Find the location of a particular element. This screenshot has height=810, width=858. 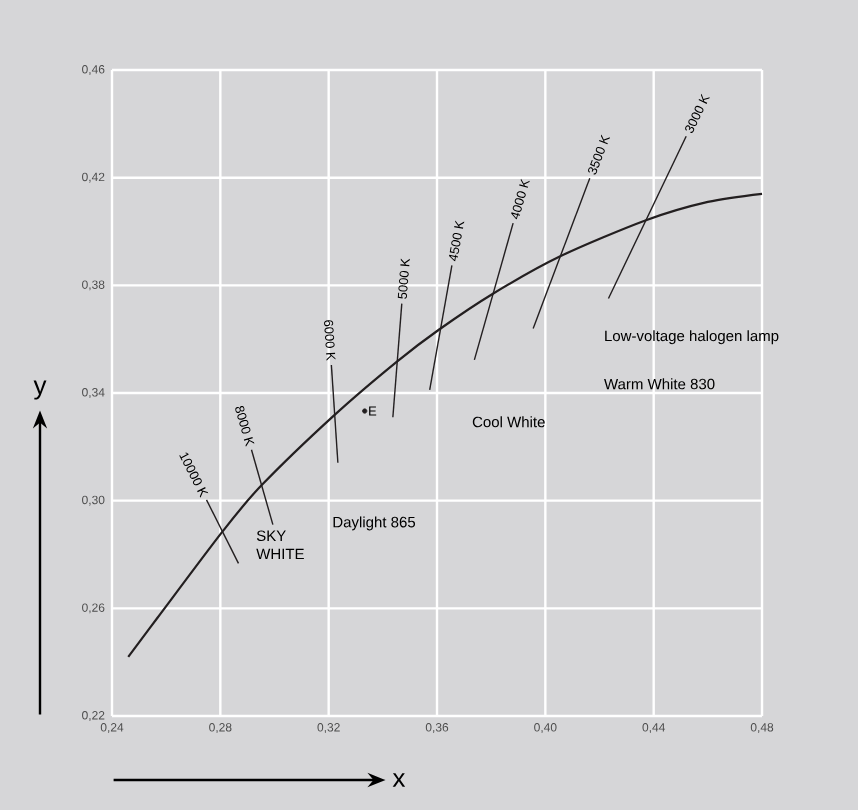

y-axis-title: y is located at coordinates (40, 390).